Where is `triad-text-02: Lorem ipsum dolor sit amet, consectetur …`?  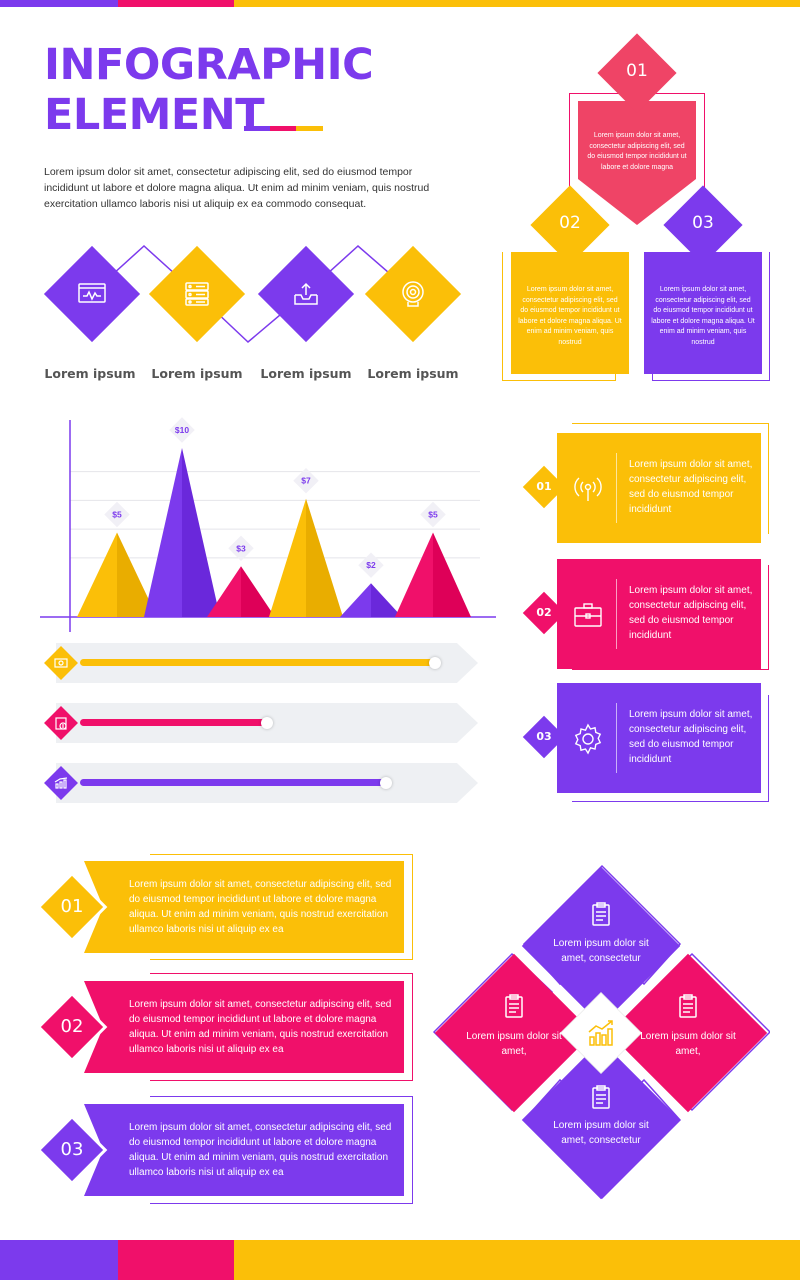 triad-text-02: Lorem ipsum dolor sit amet, consectetur … is located at coordinates (570, 316).